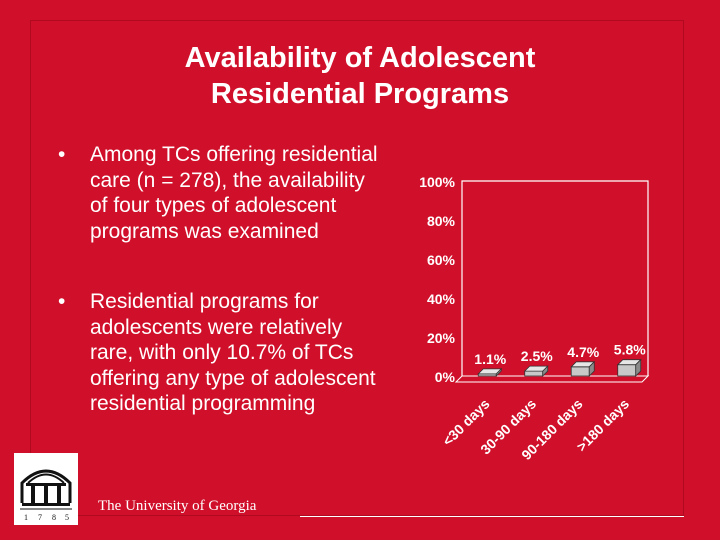  I want to click on data-label: 5.8%, so click(630, 350).